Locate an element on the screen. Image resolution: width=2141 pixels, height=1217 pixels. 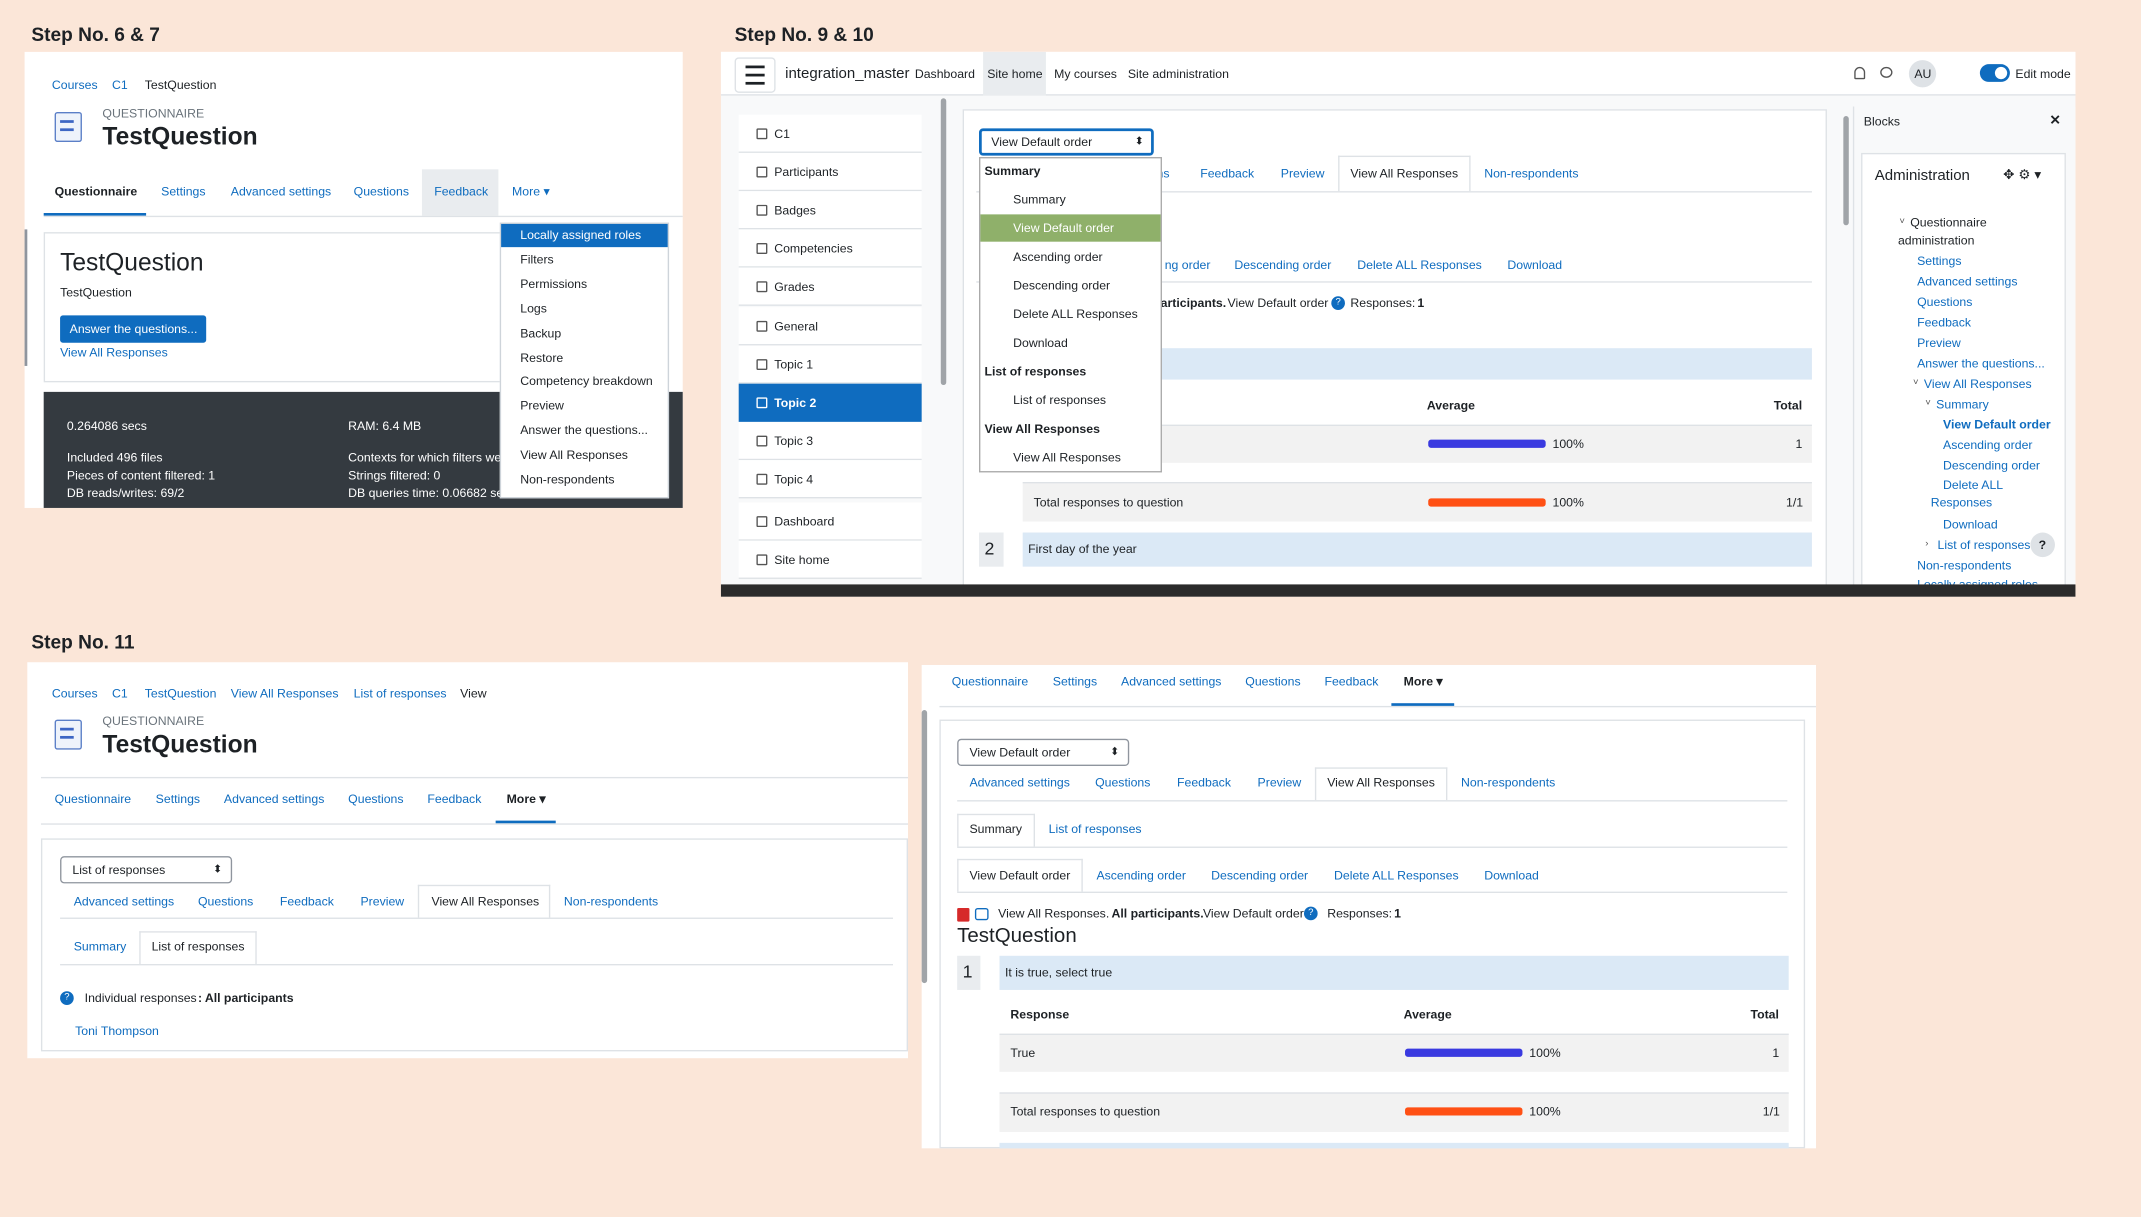
course-index-item: Participants is located at coordinates (806, 172).